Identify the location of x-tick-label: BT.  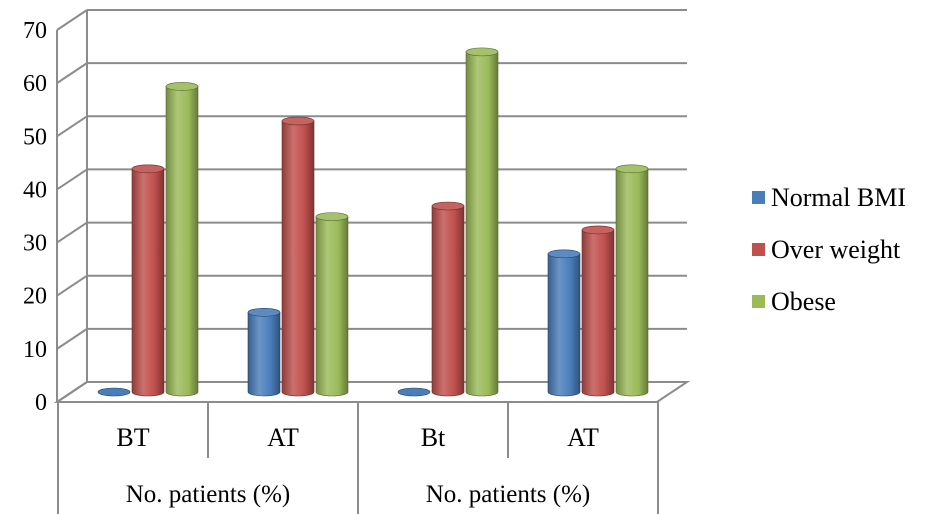
(132, 437).